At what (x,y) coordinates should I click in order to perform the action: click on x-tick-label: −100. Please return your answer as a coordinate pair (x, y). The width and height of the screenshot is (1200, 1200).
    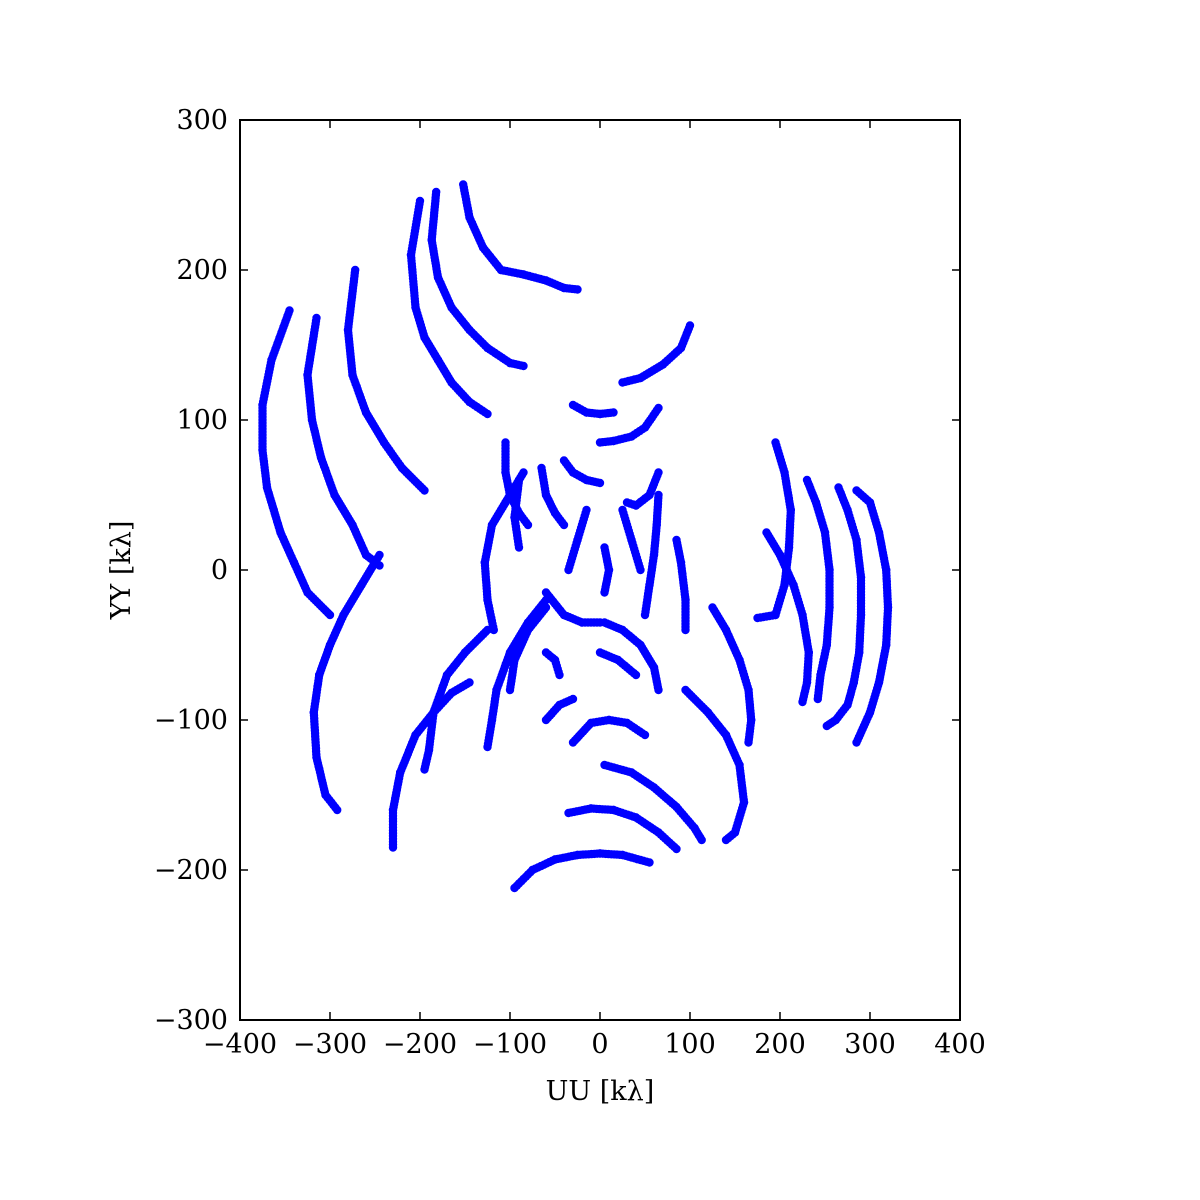
    Looking at the image, I should click on (510, 1044).